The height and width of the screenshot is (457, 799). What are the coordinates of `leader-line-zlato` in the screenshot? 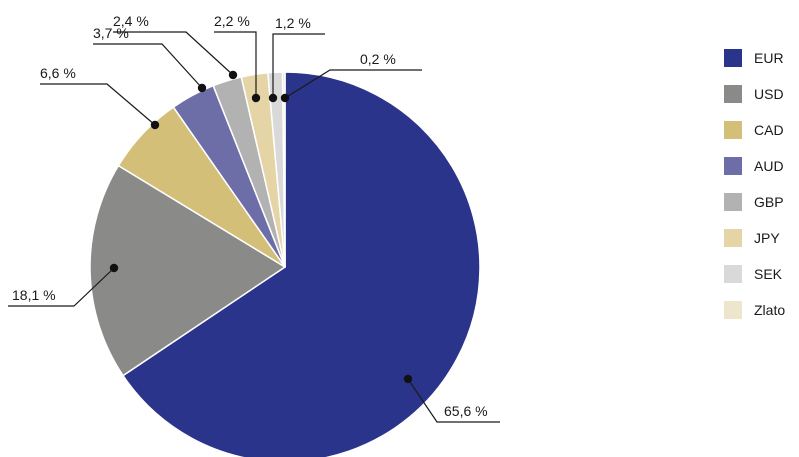 It's located at (353, 84).